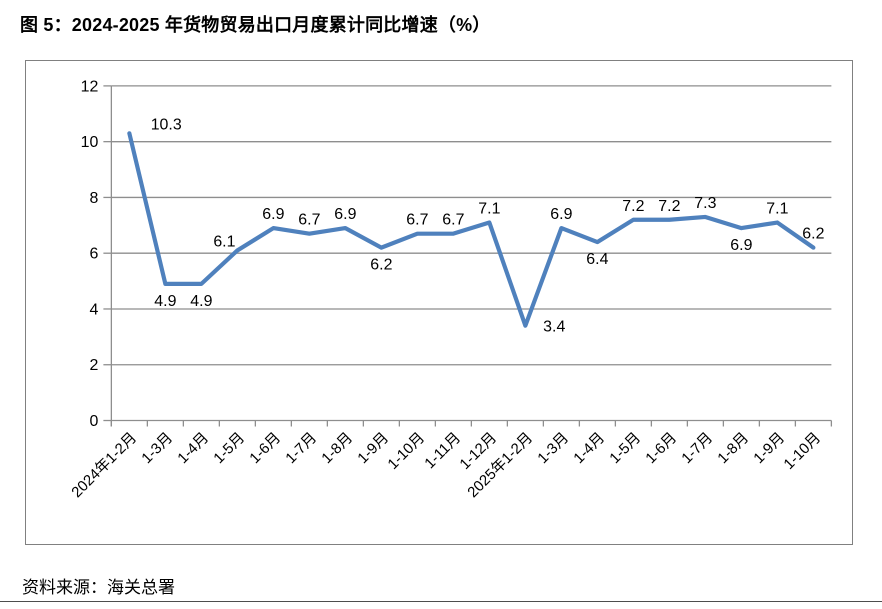 The height and width of the screenshot is (609, 882). What do you see at coordinates (442, 450) in the screenshot?
I see `x-tick-label: 1-11月` at bounding box center [442, 450].